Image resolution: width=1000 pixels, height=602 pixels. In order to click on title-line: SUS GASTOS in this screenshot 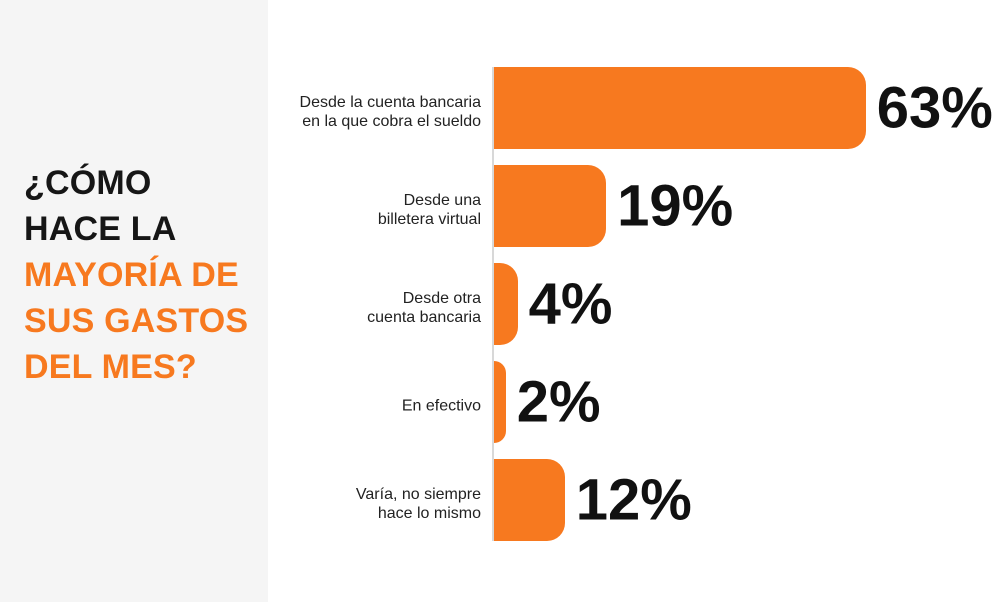, I will do `click(136, 321)`.